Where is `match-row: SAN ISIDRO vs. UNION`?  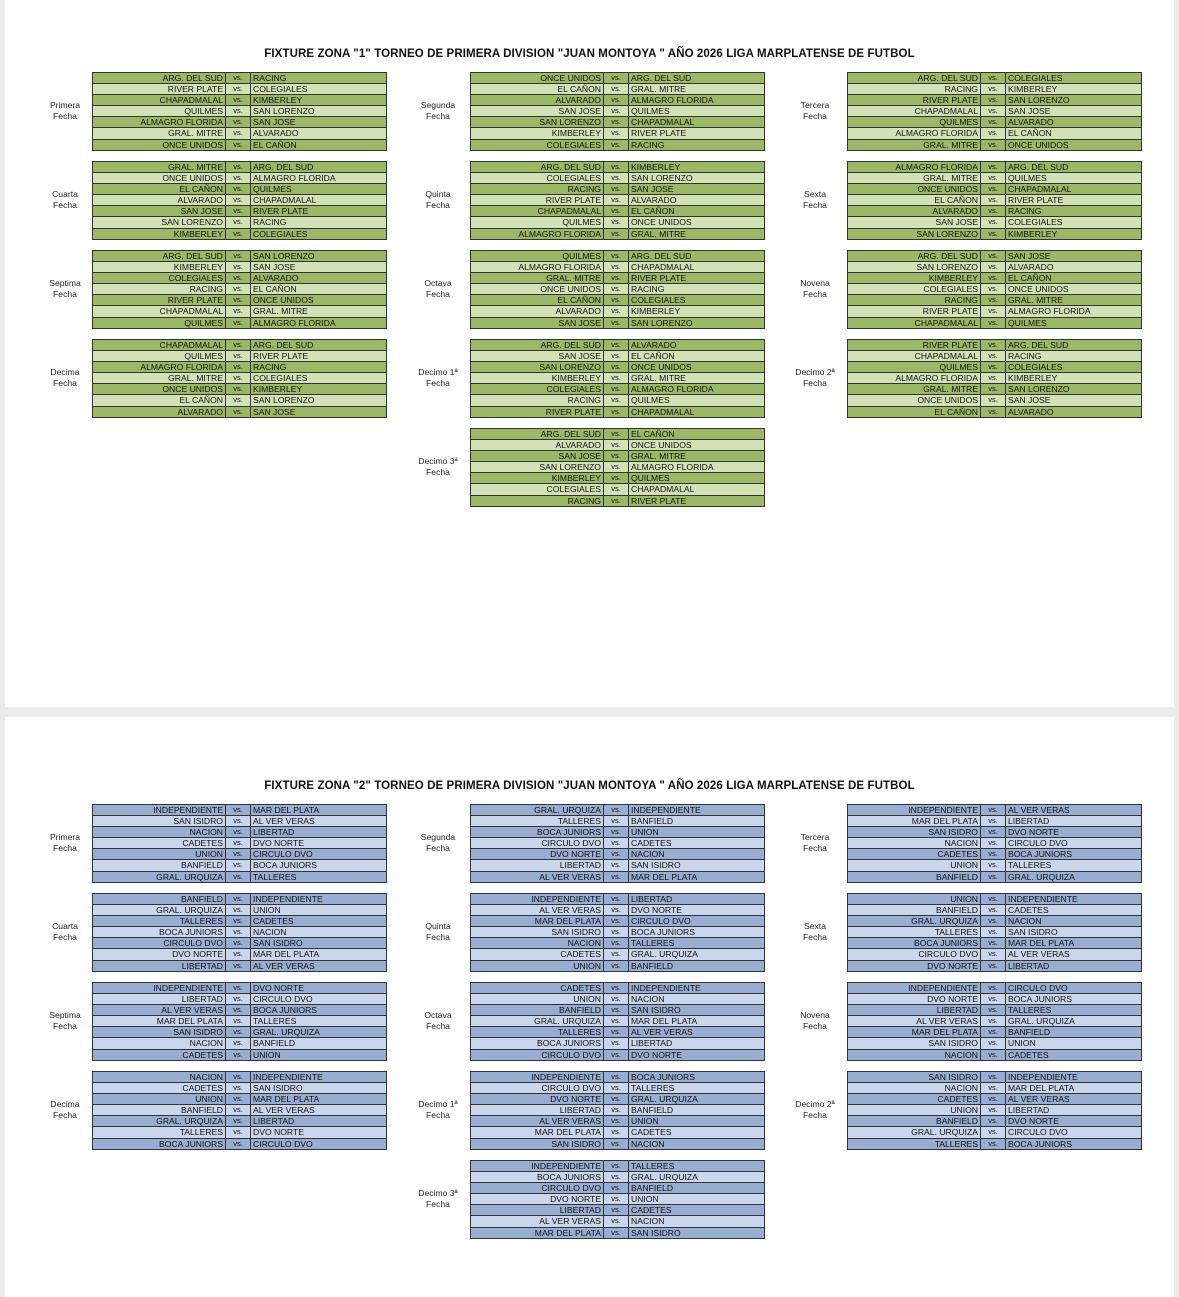
match-row: SAN ISIDRO vs. UNION is located at coordinates (994, 1043).